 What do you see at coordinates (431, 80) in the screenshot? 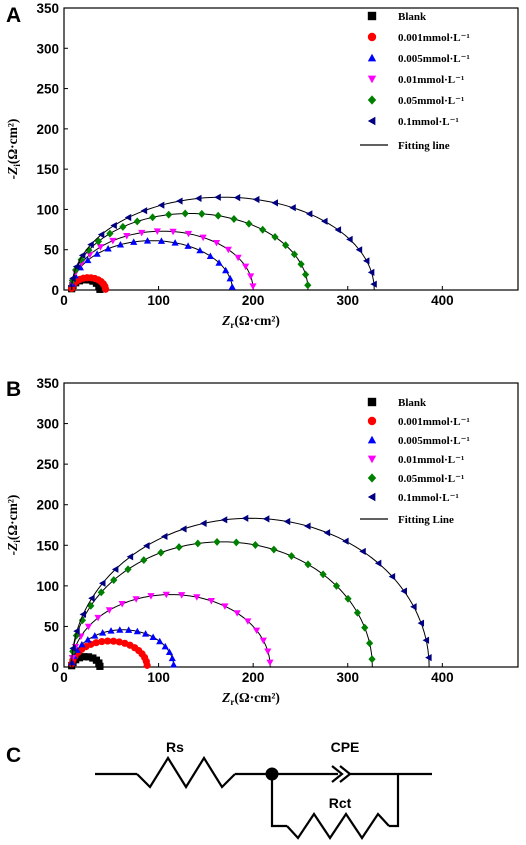
I see `legend-entry: 0.01mmol·L⁻¹` at bounding box center [431, 80].